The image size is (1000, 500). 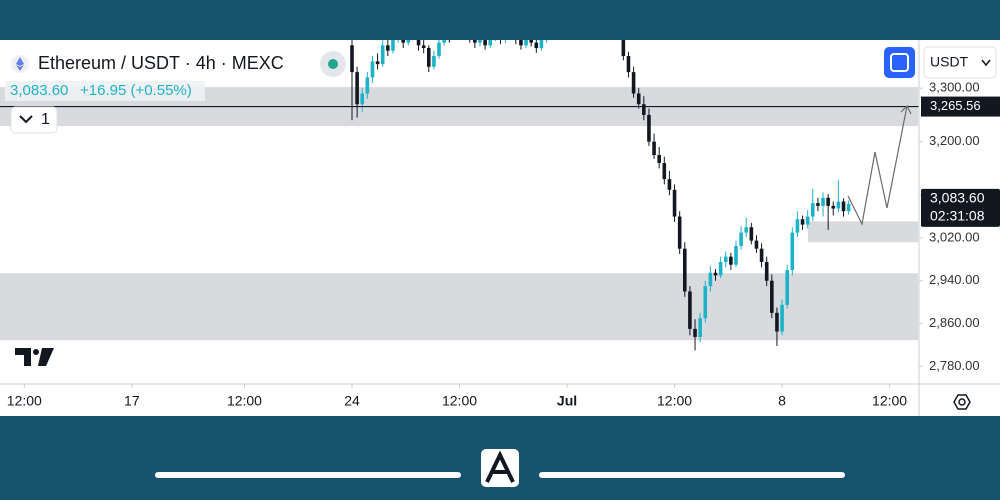 I want to click on eth-icon-glyph, so click(x=20, y=64).